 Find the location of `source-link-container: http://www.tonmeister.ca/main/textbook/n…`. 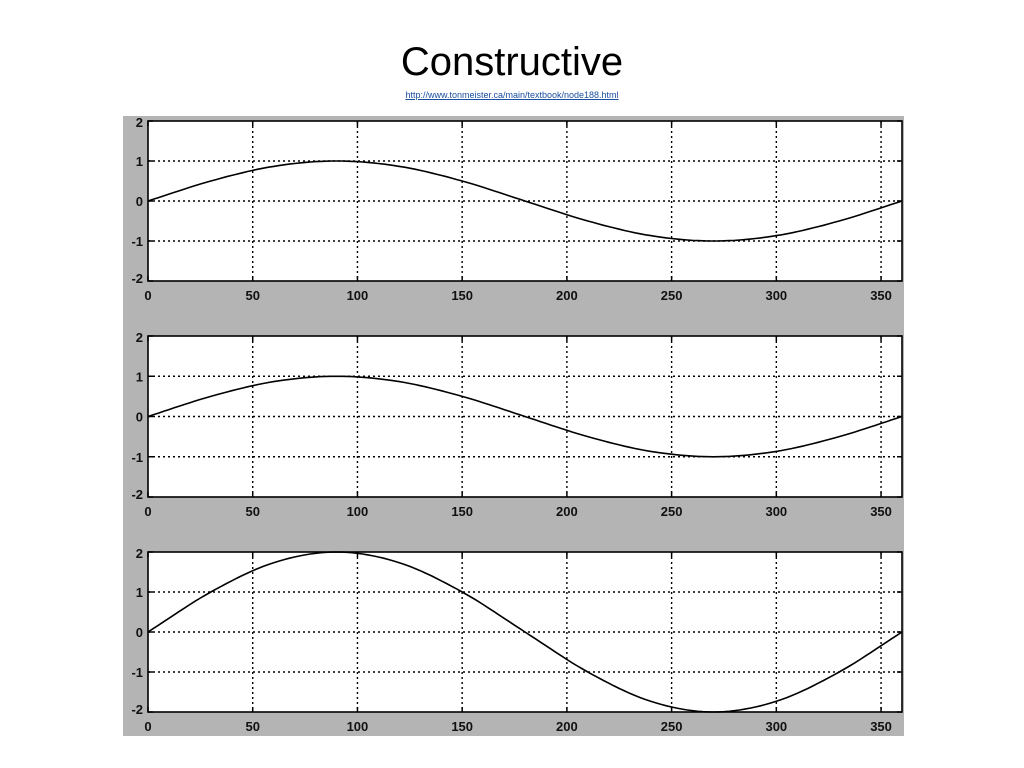

source-link-container: http://www.tonmeister.ca/main/textbook/n… is located at coordinates (512, 95).